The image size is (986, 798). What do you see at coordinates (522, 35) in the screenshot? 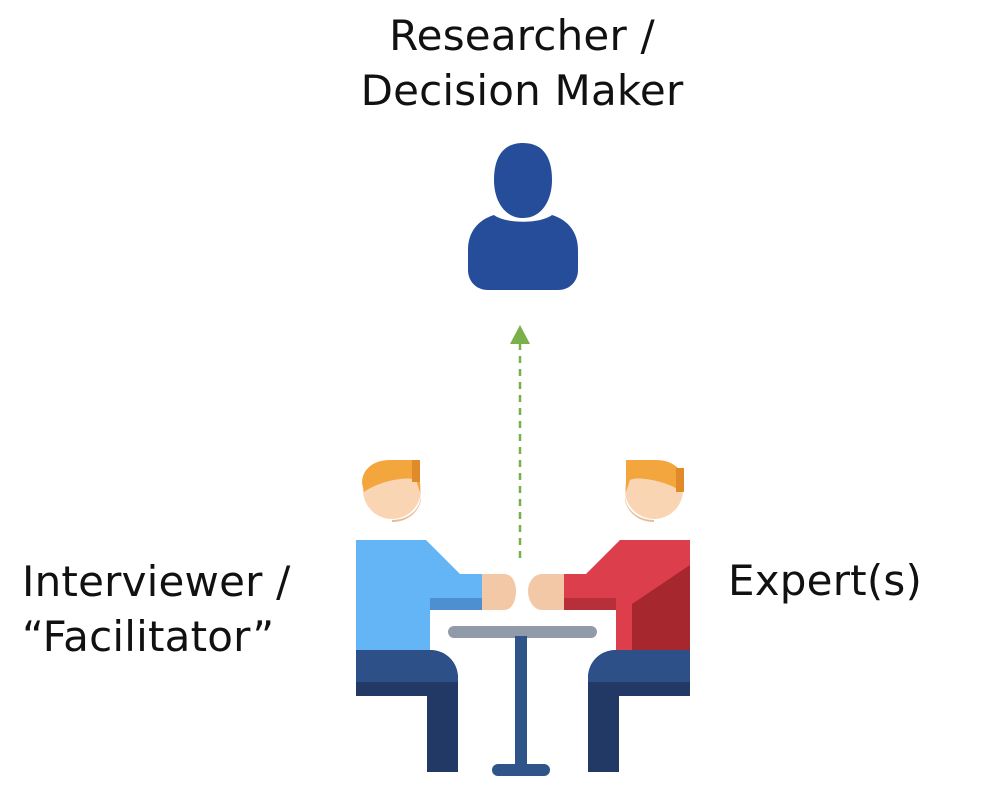
I see `researcher-label-line1: Researcher /` at bounding box center [522, 35].